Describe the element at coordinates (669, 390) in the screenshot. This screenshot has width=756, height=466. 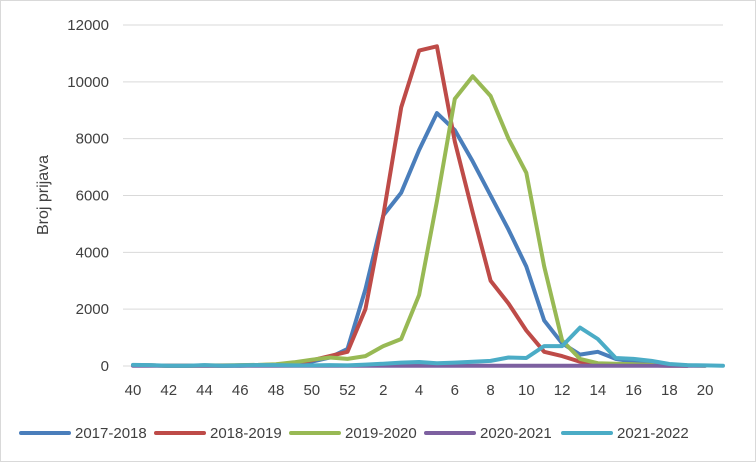
I see `x-tick-label: 18` at that location.